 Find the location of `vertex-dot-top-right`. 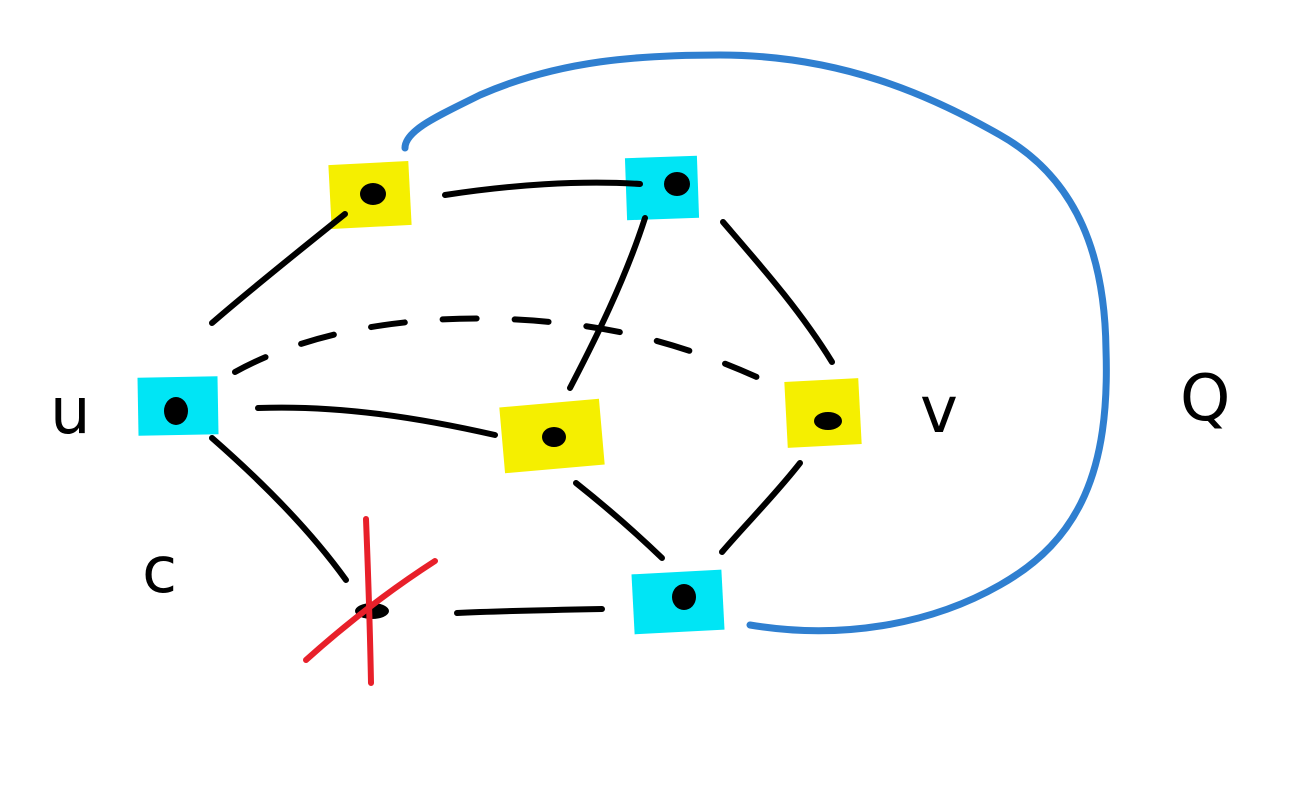

vertex-dot-top-right is located at coordinates (677, 184).